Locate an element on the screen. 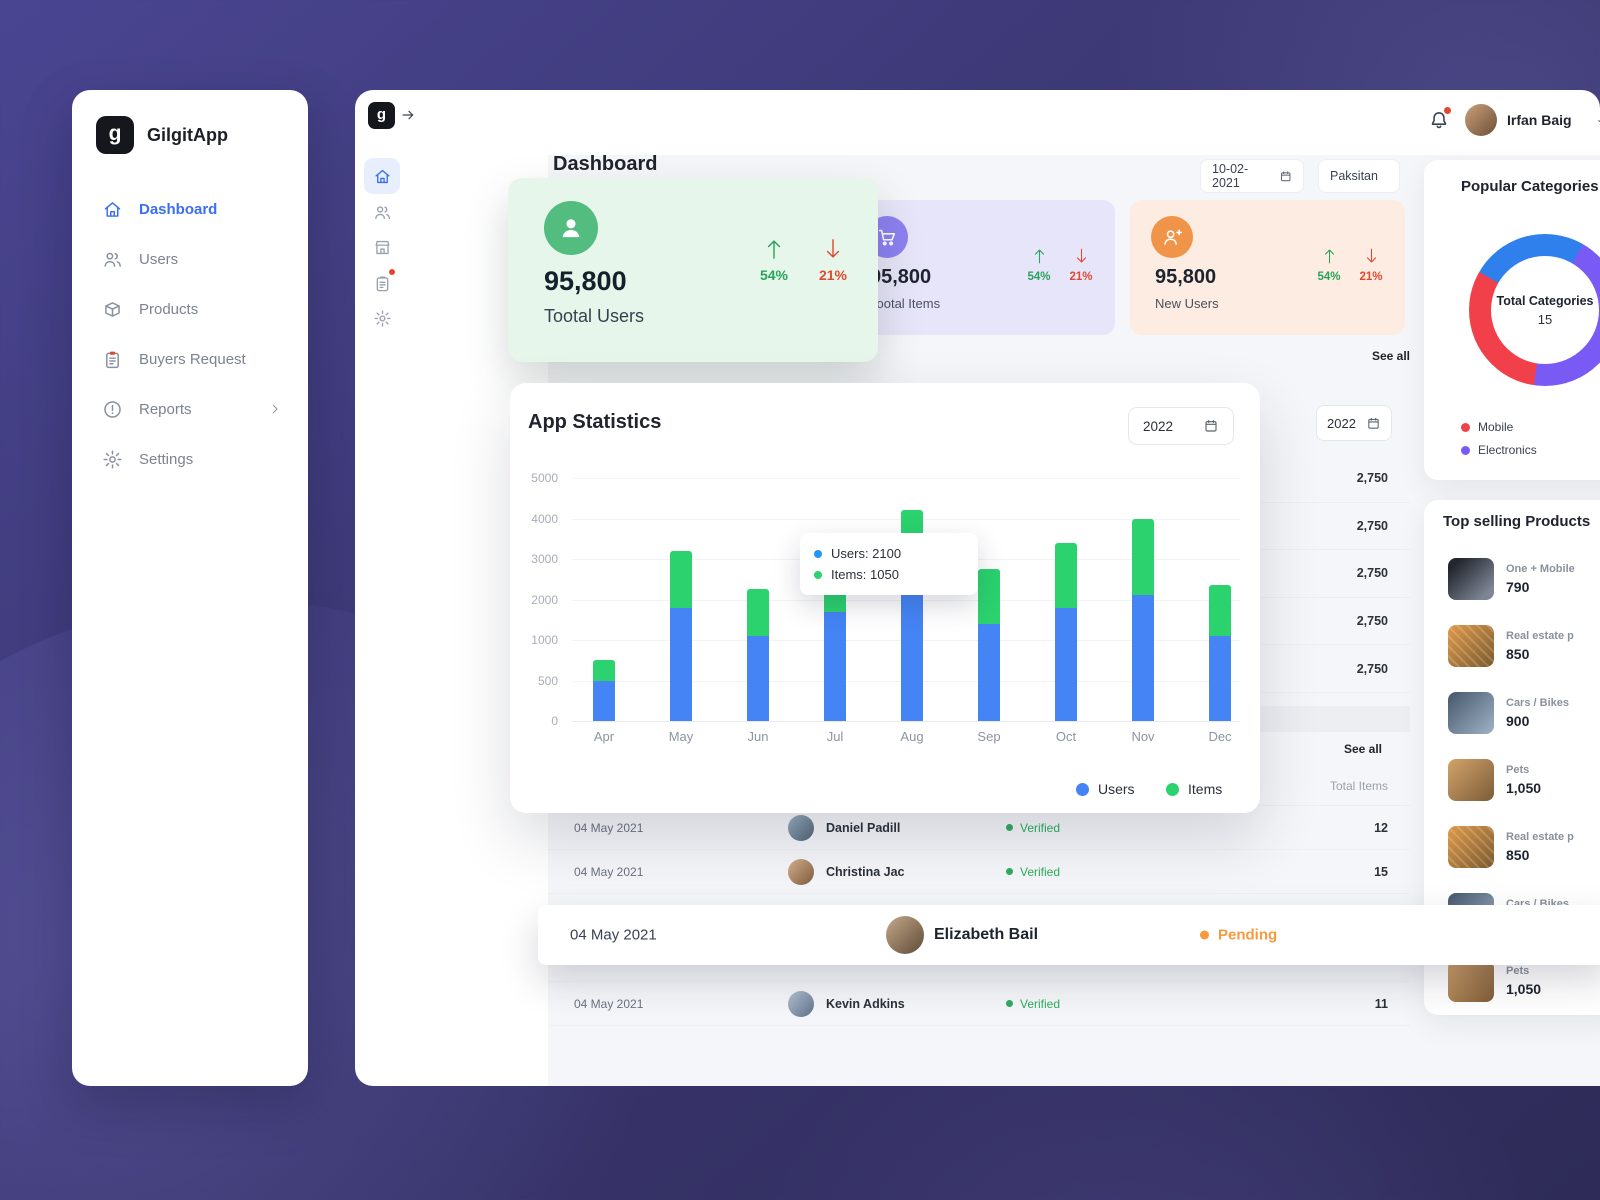 The width and height of the screenshot is (1600, 1200). rail-item-store is located at coordinates (382, 247).